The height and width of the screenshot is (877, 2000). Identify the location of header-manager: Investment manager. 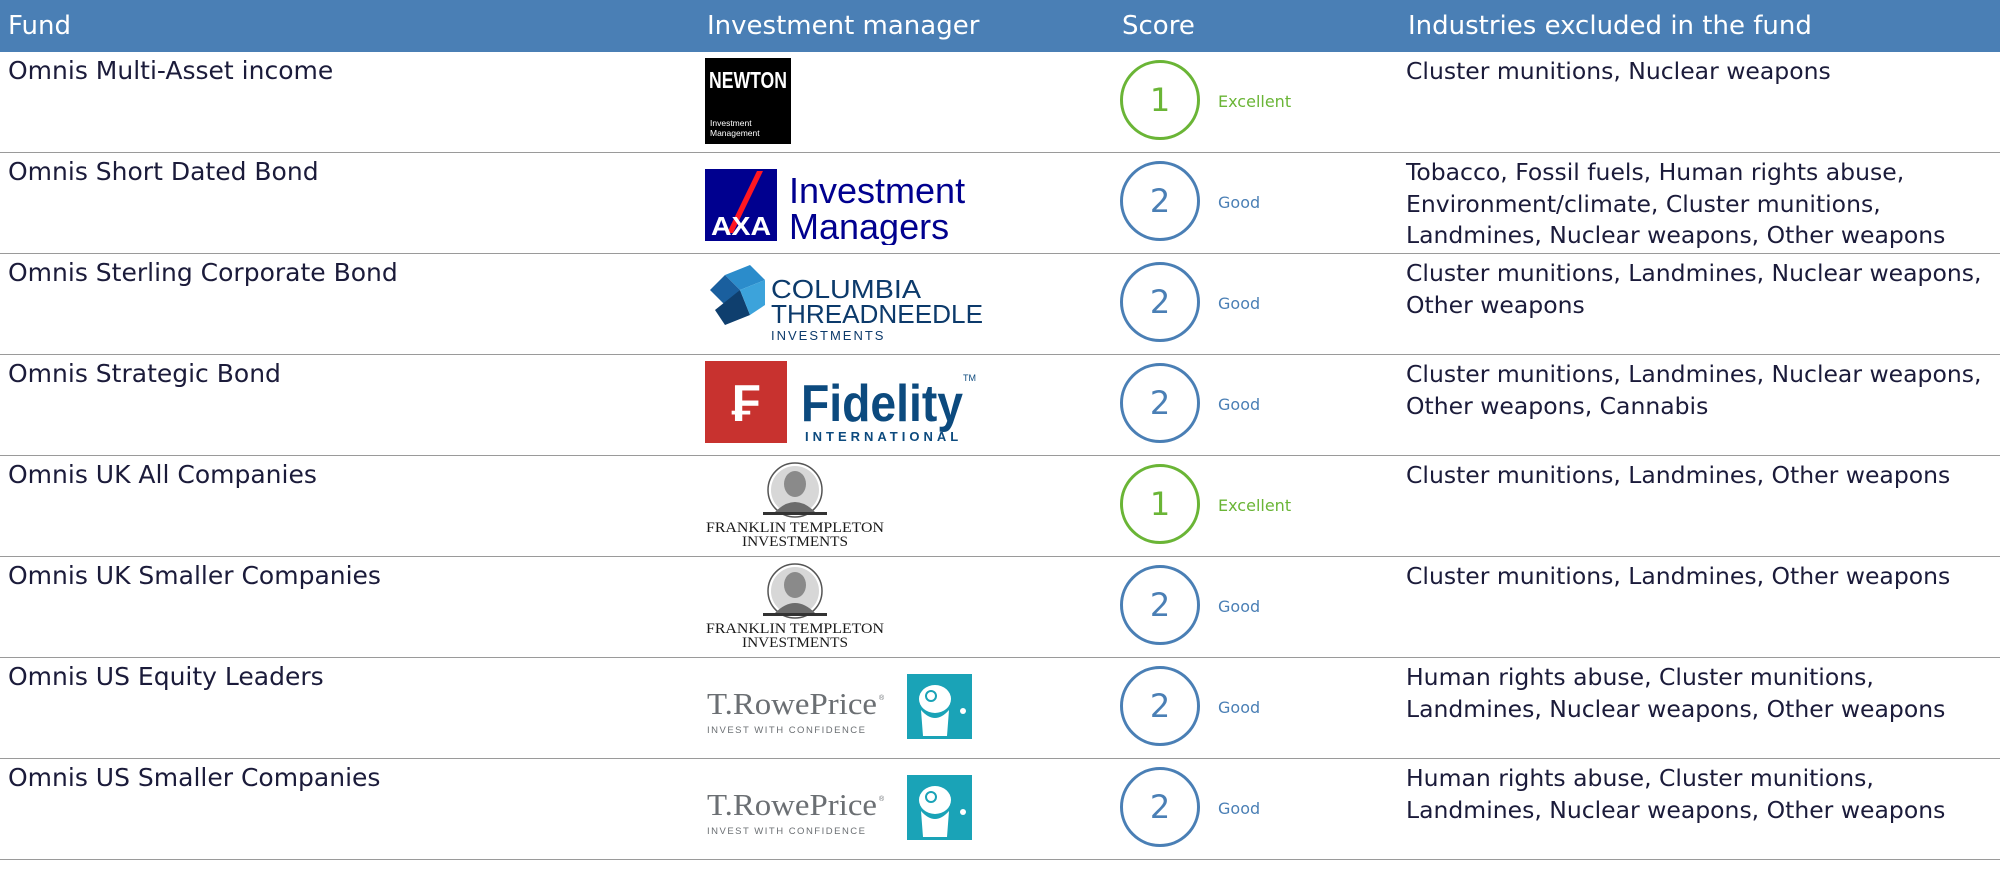
(843, 26).